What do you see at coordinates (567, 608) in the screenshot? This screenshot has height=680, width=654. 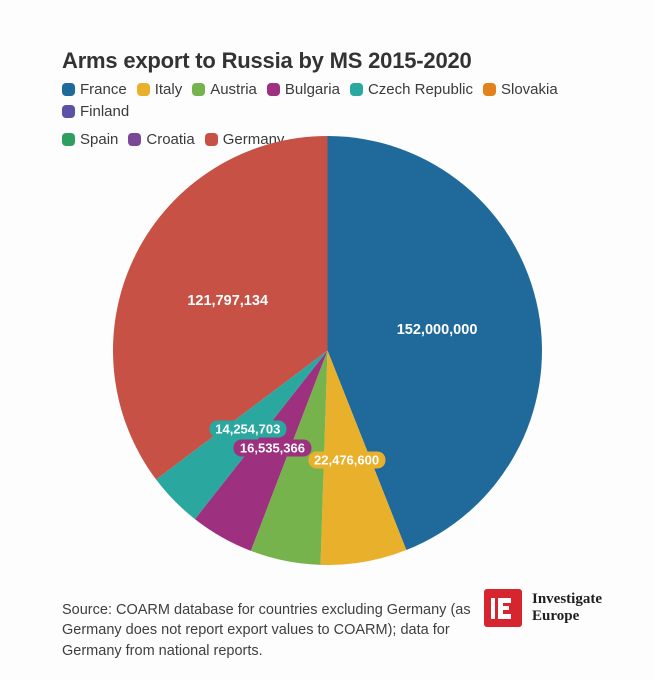 I see `logo-wordmark: Investigate Europe` at bounding box center [567, 608].